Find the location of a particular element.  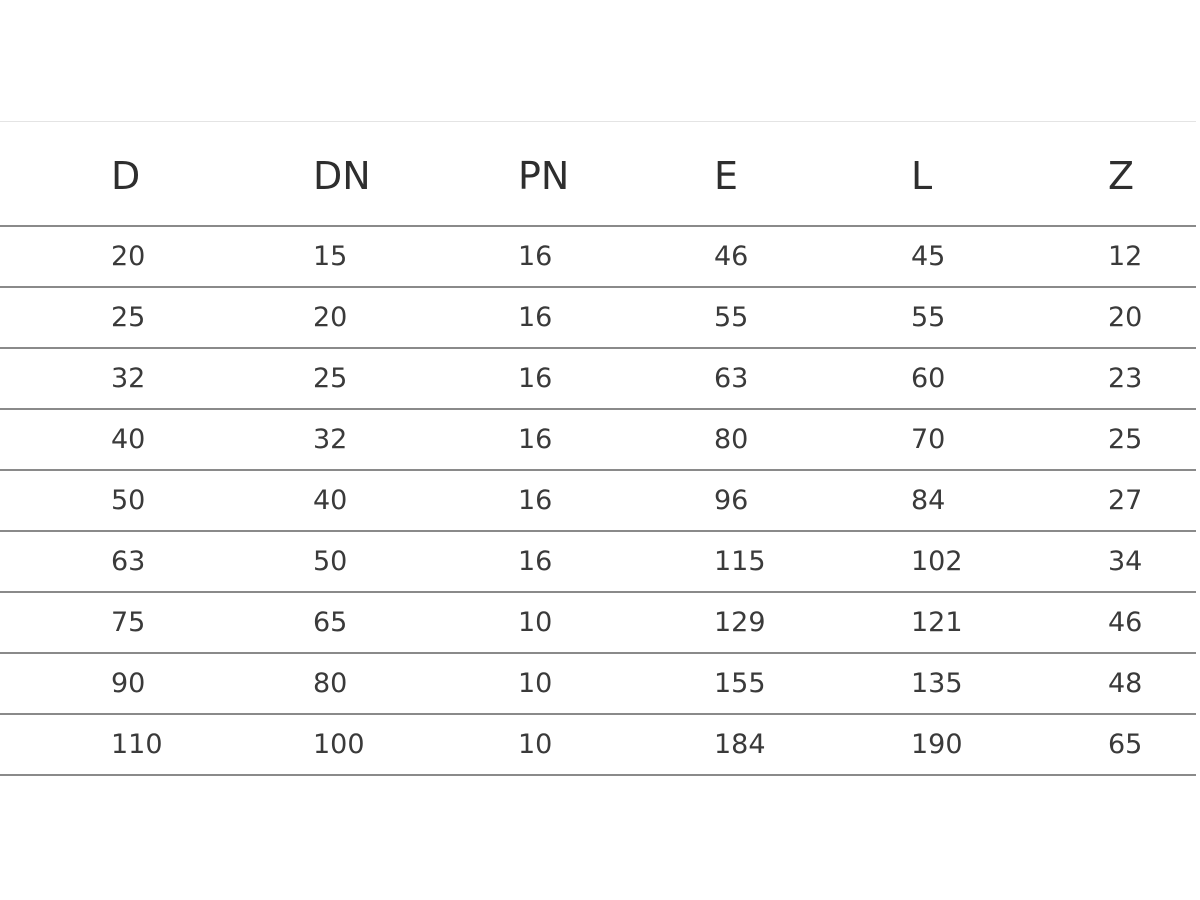

table-cell: 70 is located at coordinates (928, 439).